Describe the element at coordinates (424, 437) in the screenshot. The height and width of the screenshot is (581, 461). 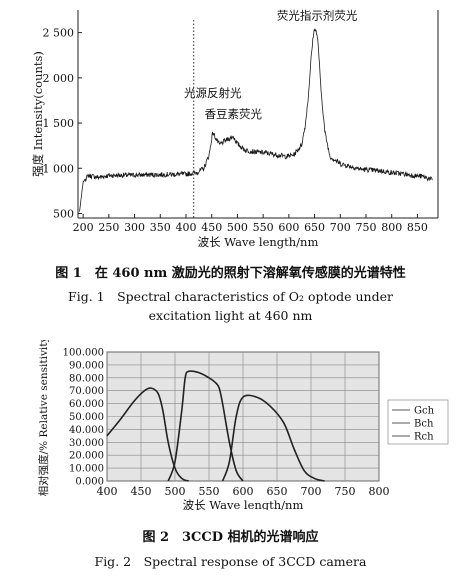
I see `legend-label-rch: Rch` at that location.